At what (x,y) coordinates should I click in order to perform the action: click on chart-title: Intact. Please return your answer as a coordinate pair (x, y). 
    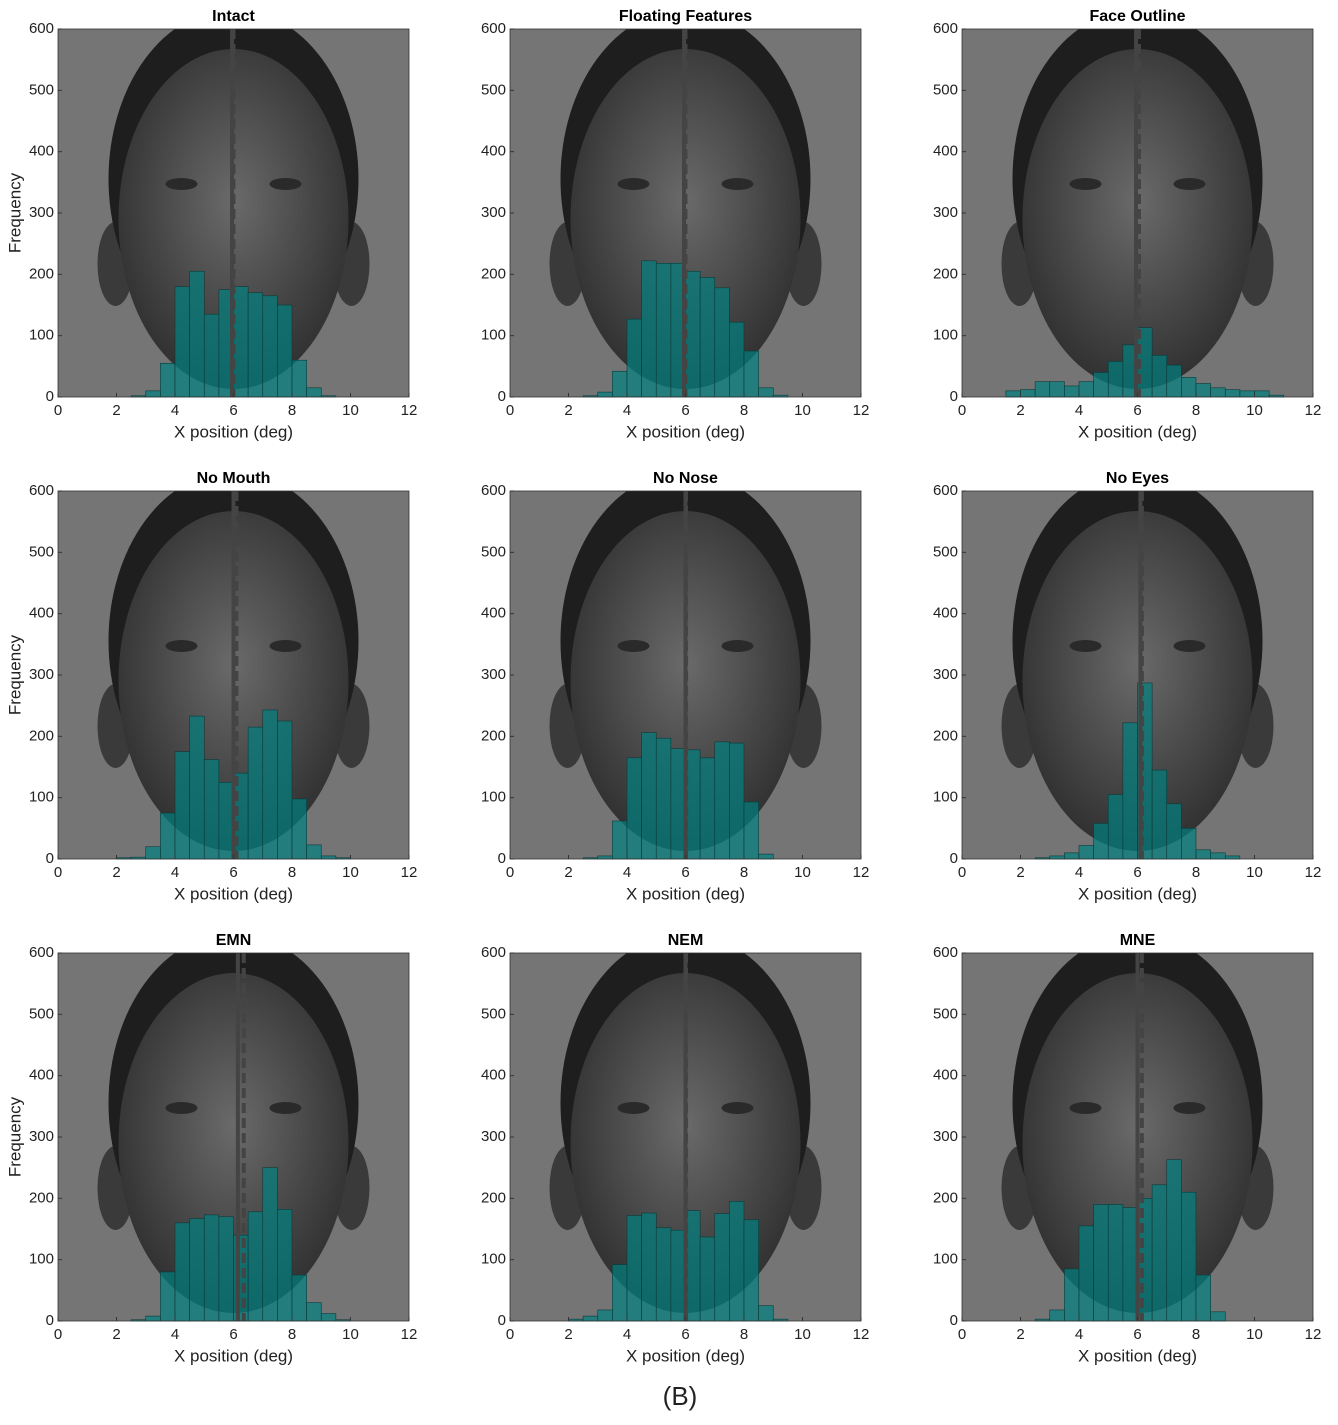
    Looking at the image, I should click on (233, 16).